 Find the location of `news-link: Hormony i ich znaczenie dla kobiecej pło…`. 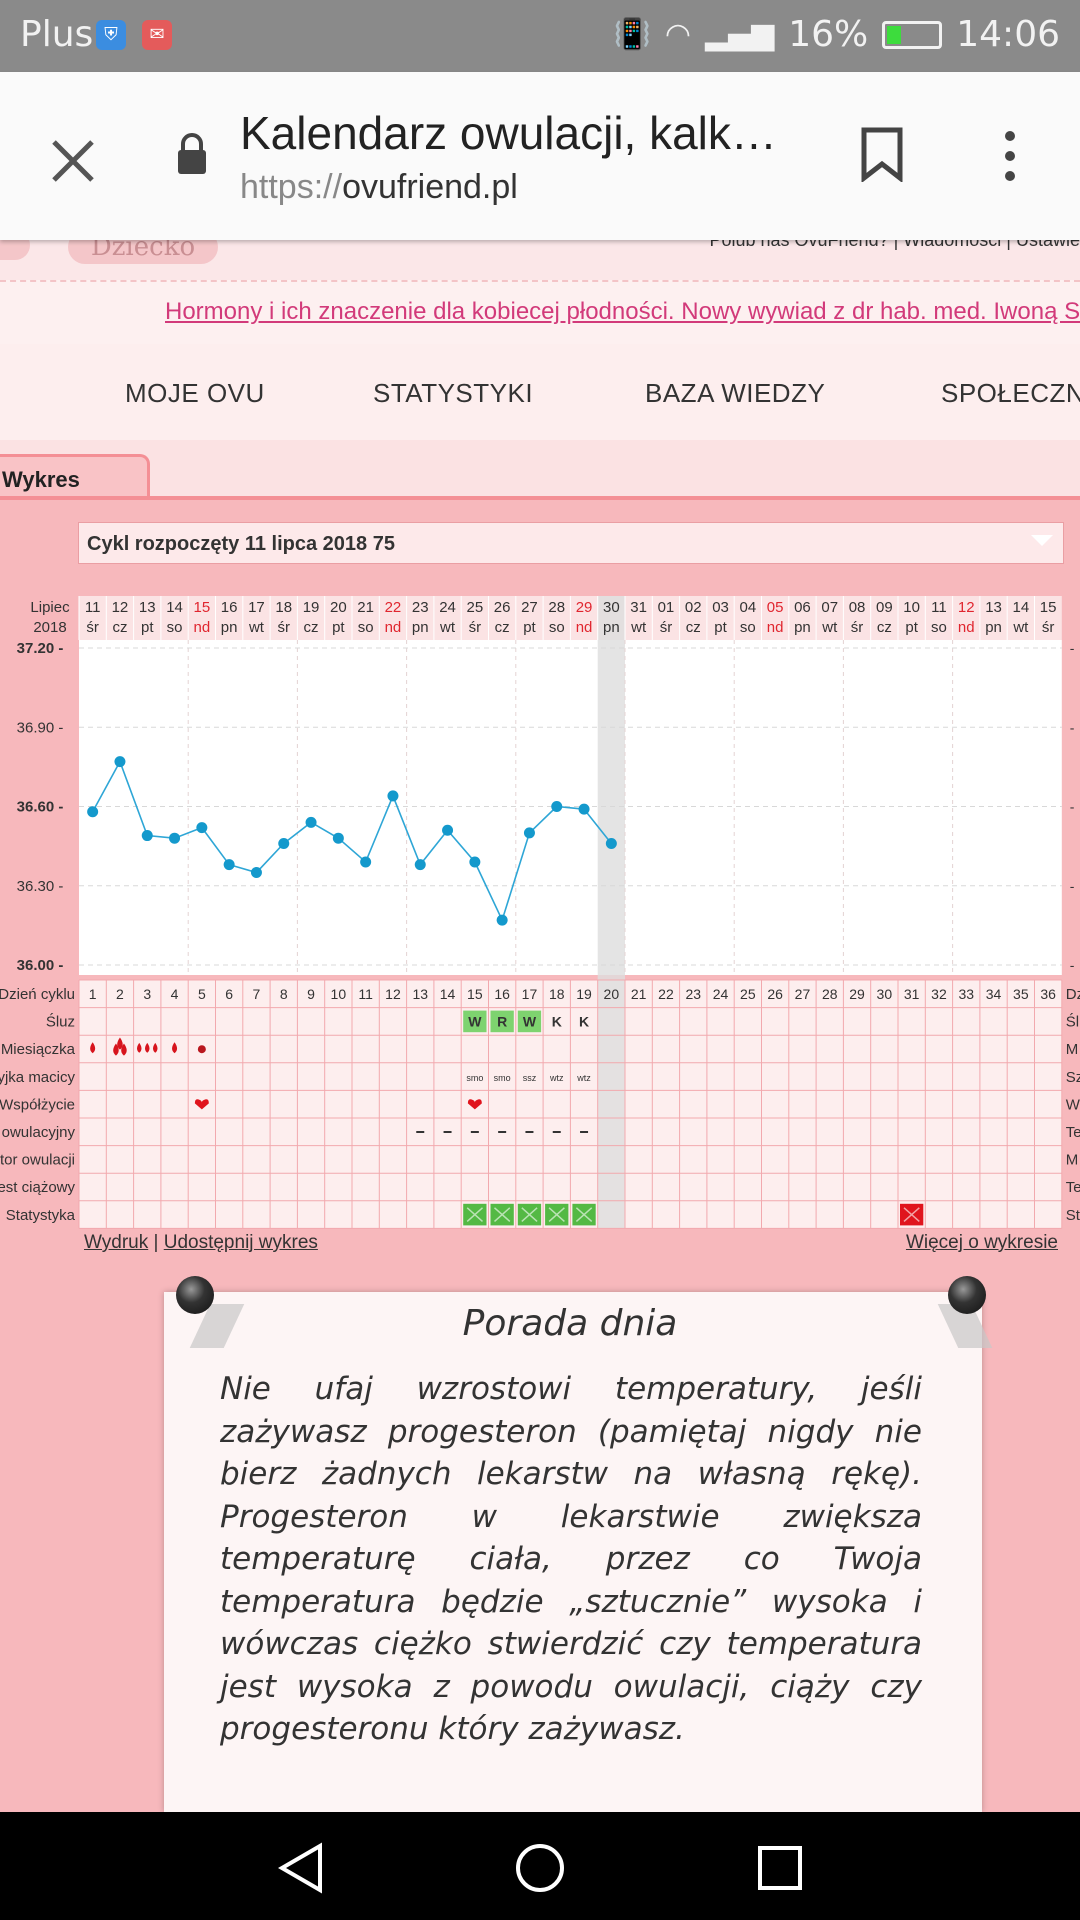

news-link: Hormony i ich znaczenie dla kobiecej pło… is located at coordinates (622, 311).